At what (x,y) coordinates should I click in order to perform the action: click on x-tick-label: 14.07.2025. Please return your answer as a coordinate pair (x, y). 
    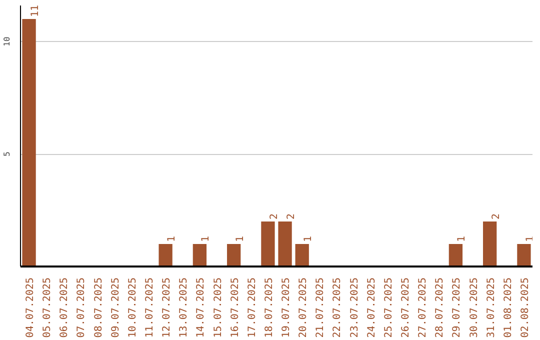
    Looking at the image, I should click on (201, 307).